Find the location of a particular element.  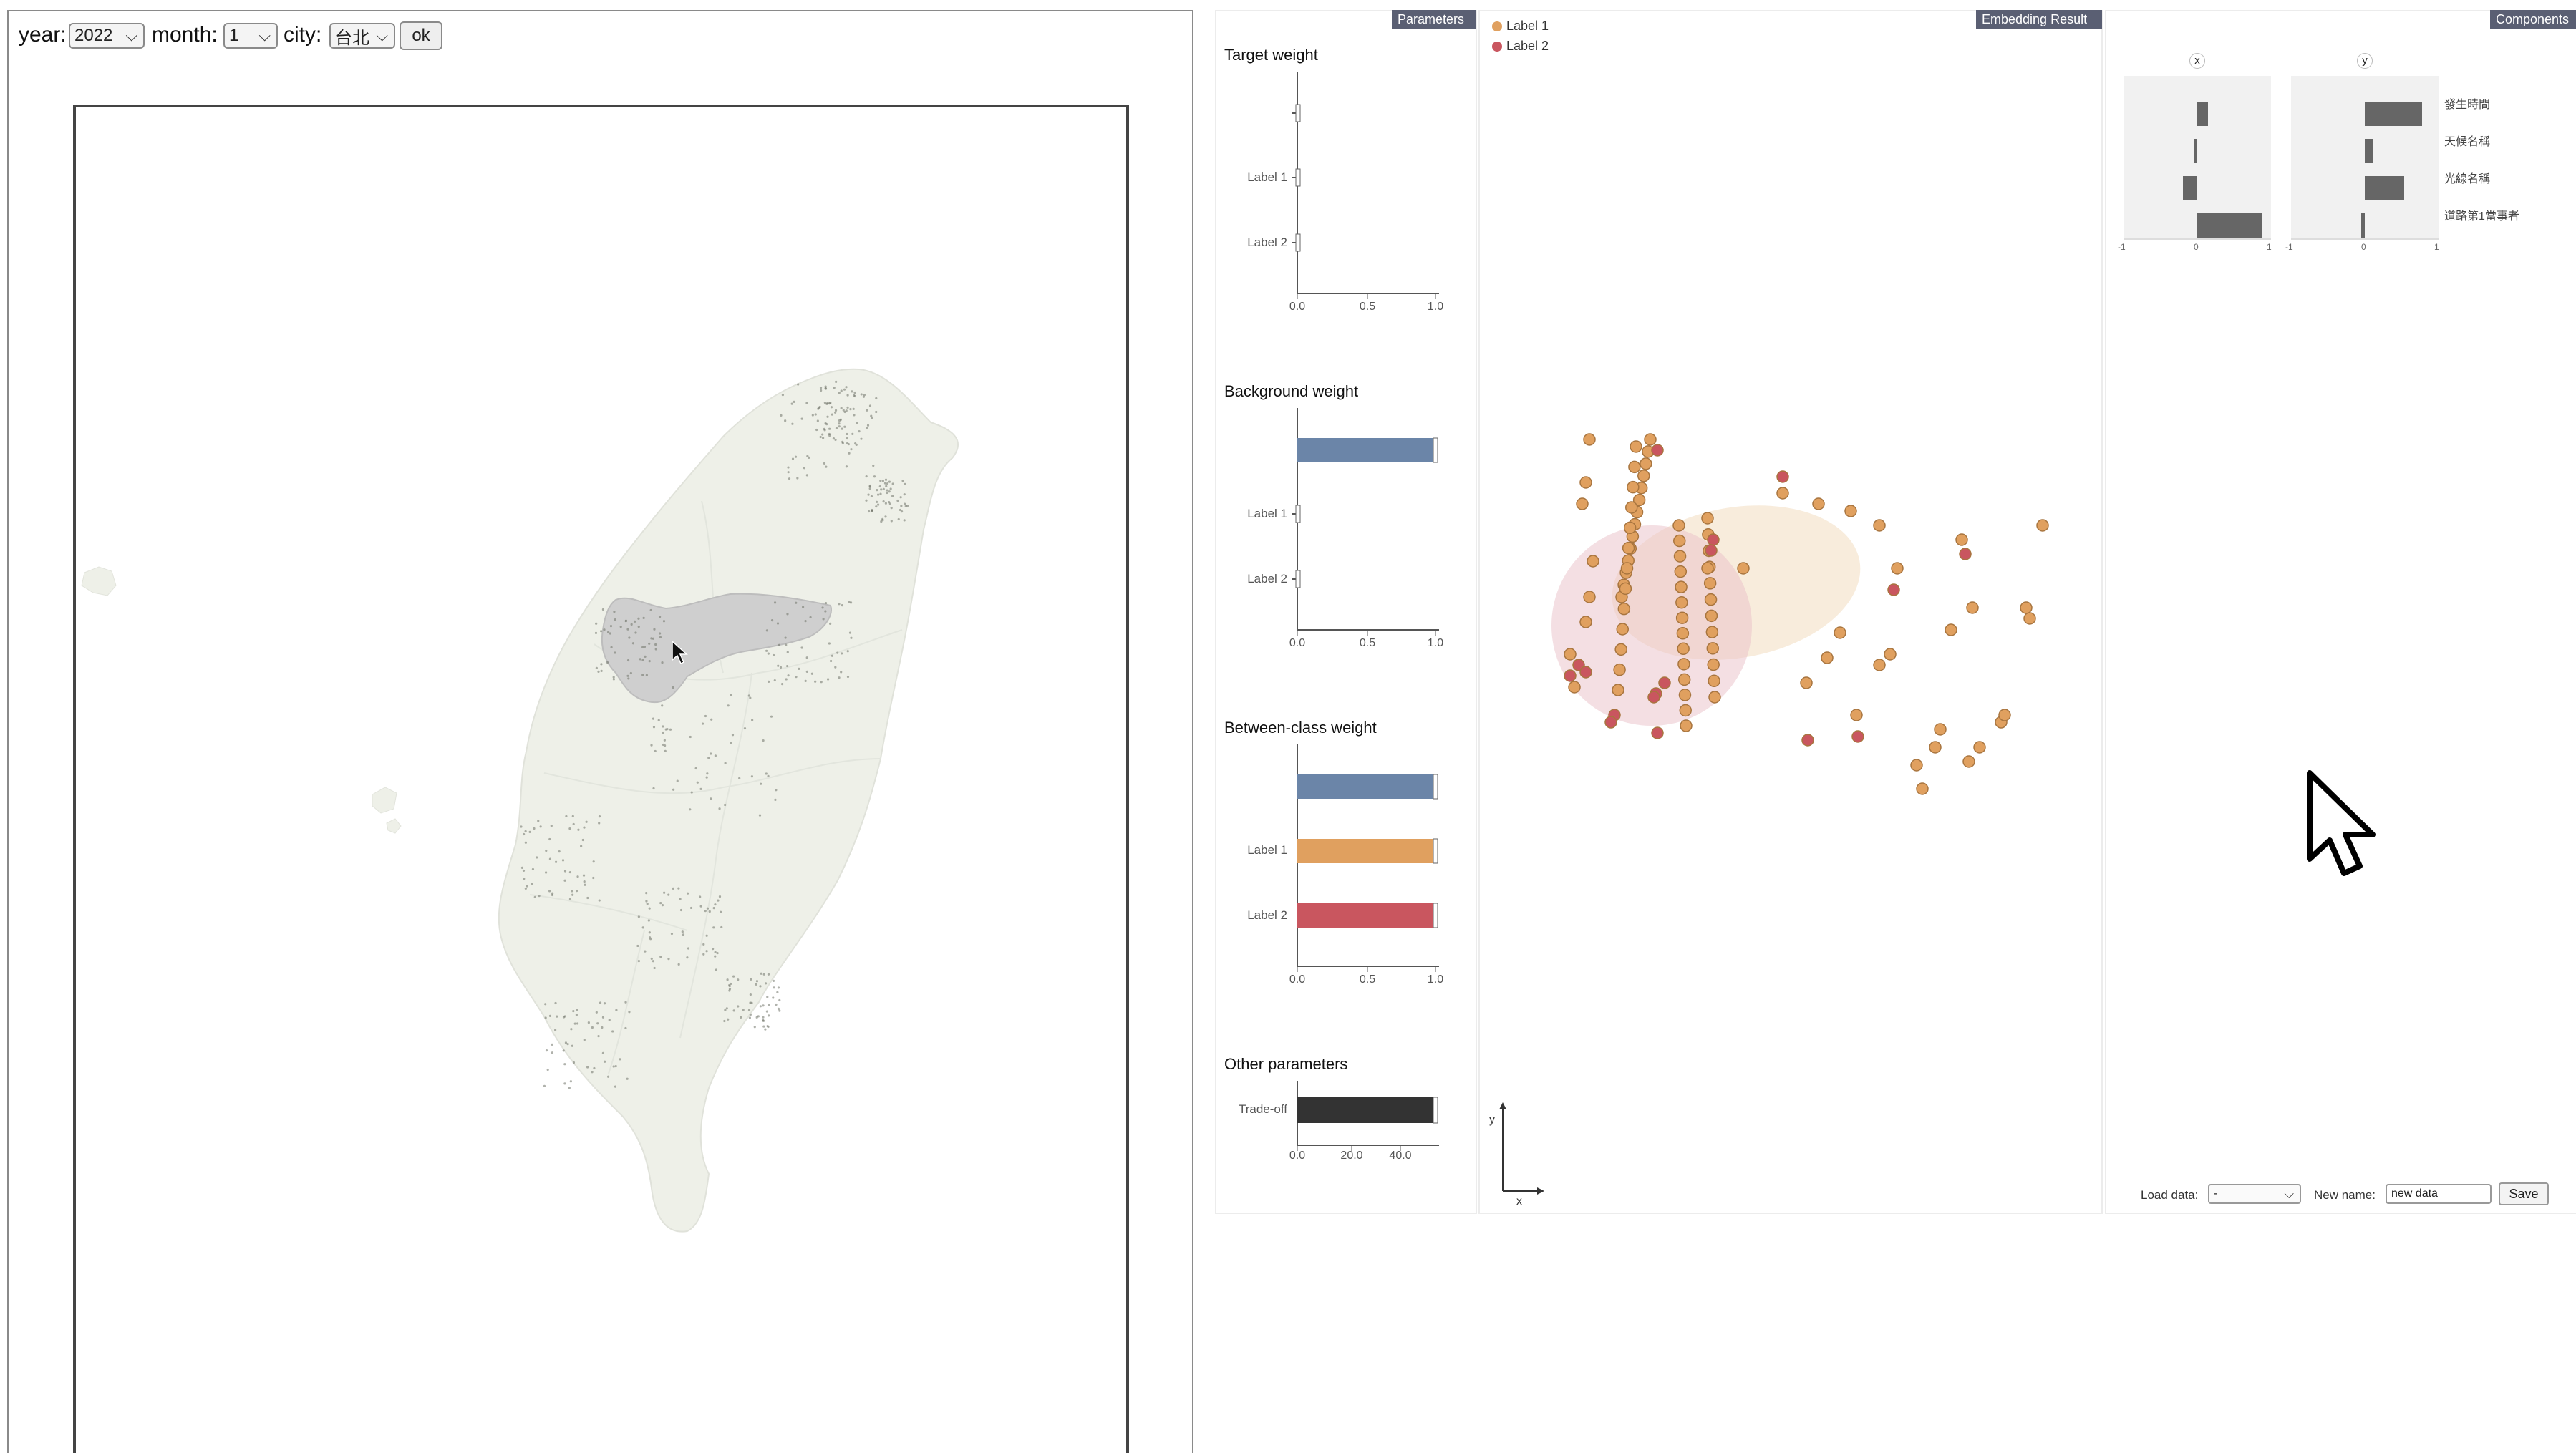

legend-text: Label 1 is located at coordinates (1527, 26).